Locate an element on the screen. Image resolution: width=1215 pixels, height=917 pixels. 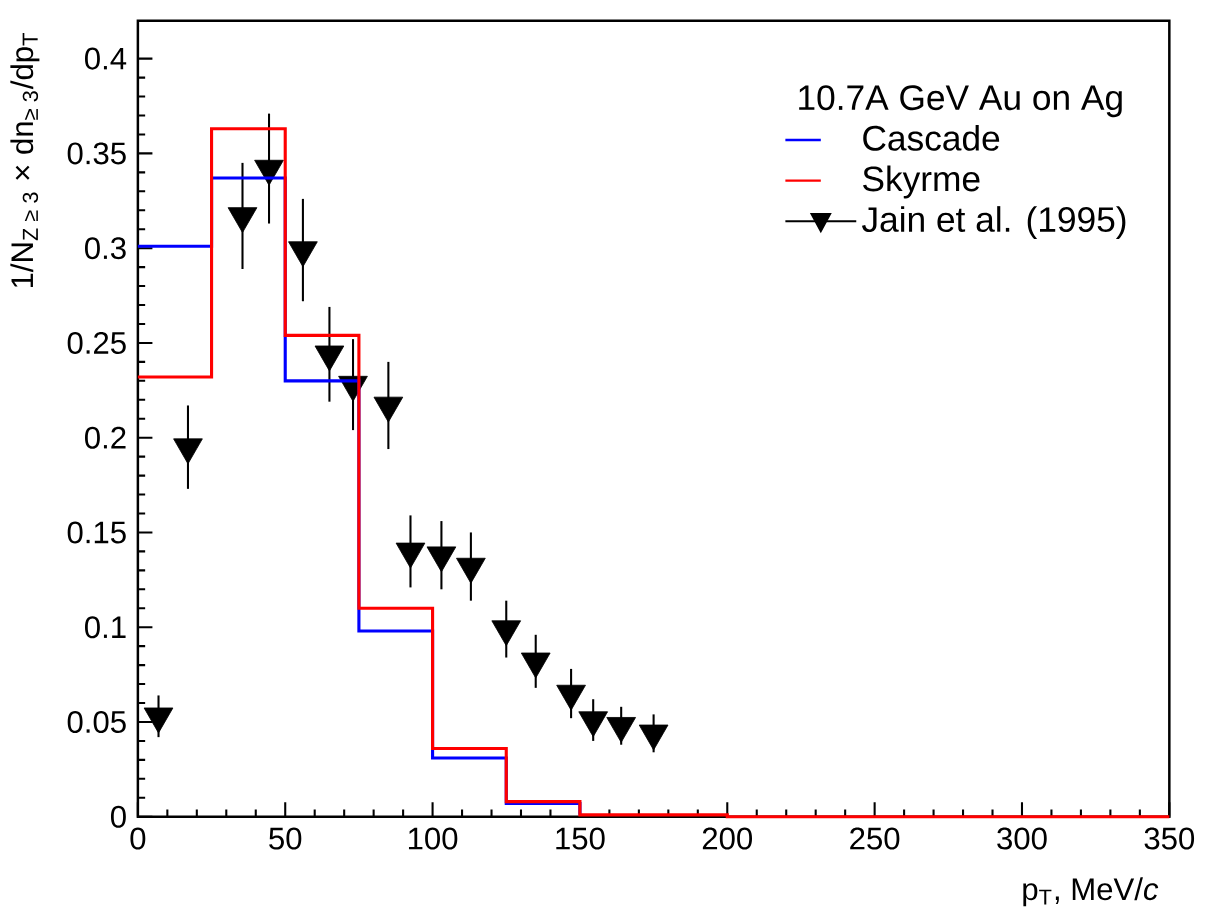
x-tick-label: 150 is located at coordinates (580, 838).